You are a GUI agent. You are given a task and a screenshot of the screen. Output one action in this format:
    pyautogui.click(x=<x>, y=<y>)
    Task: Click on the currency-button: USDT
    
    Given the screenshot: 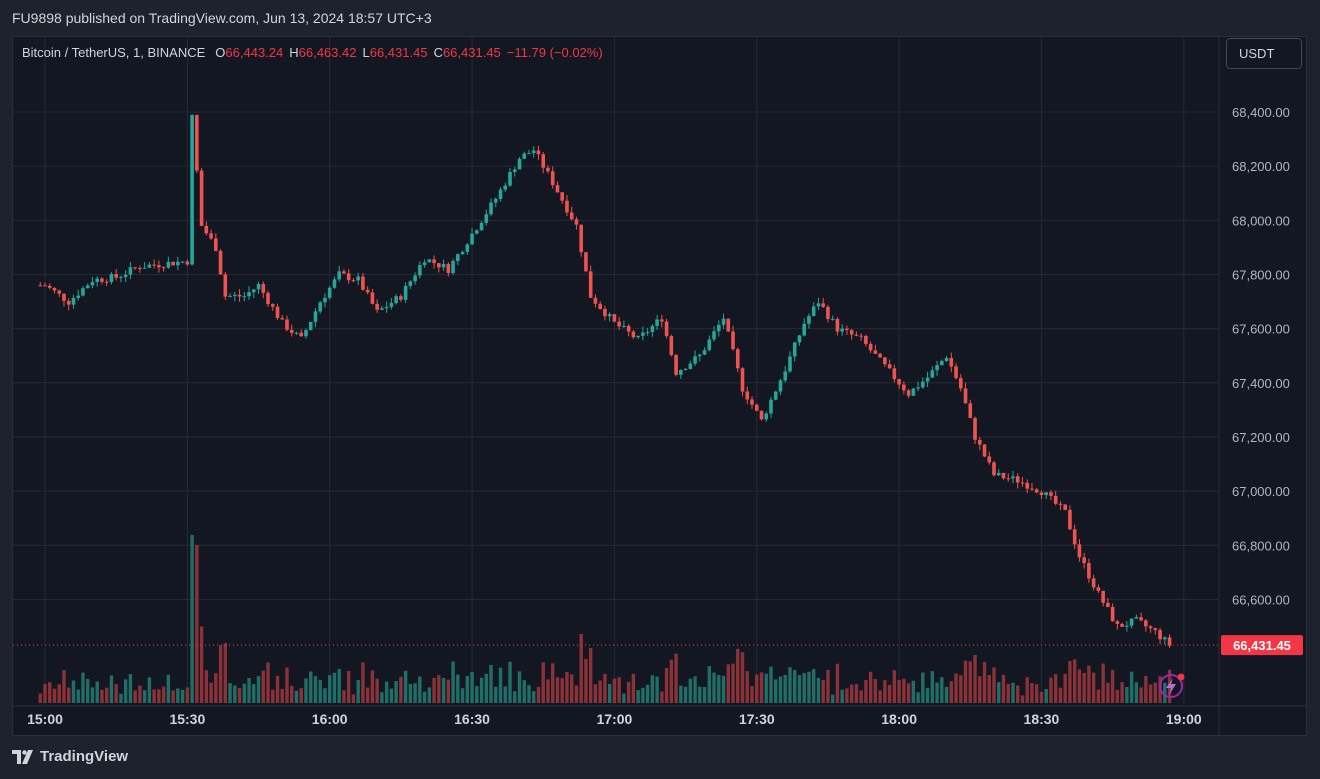 What is the action you would take?
    pyautogui.click(x=1264, y=53)
    